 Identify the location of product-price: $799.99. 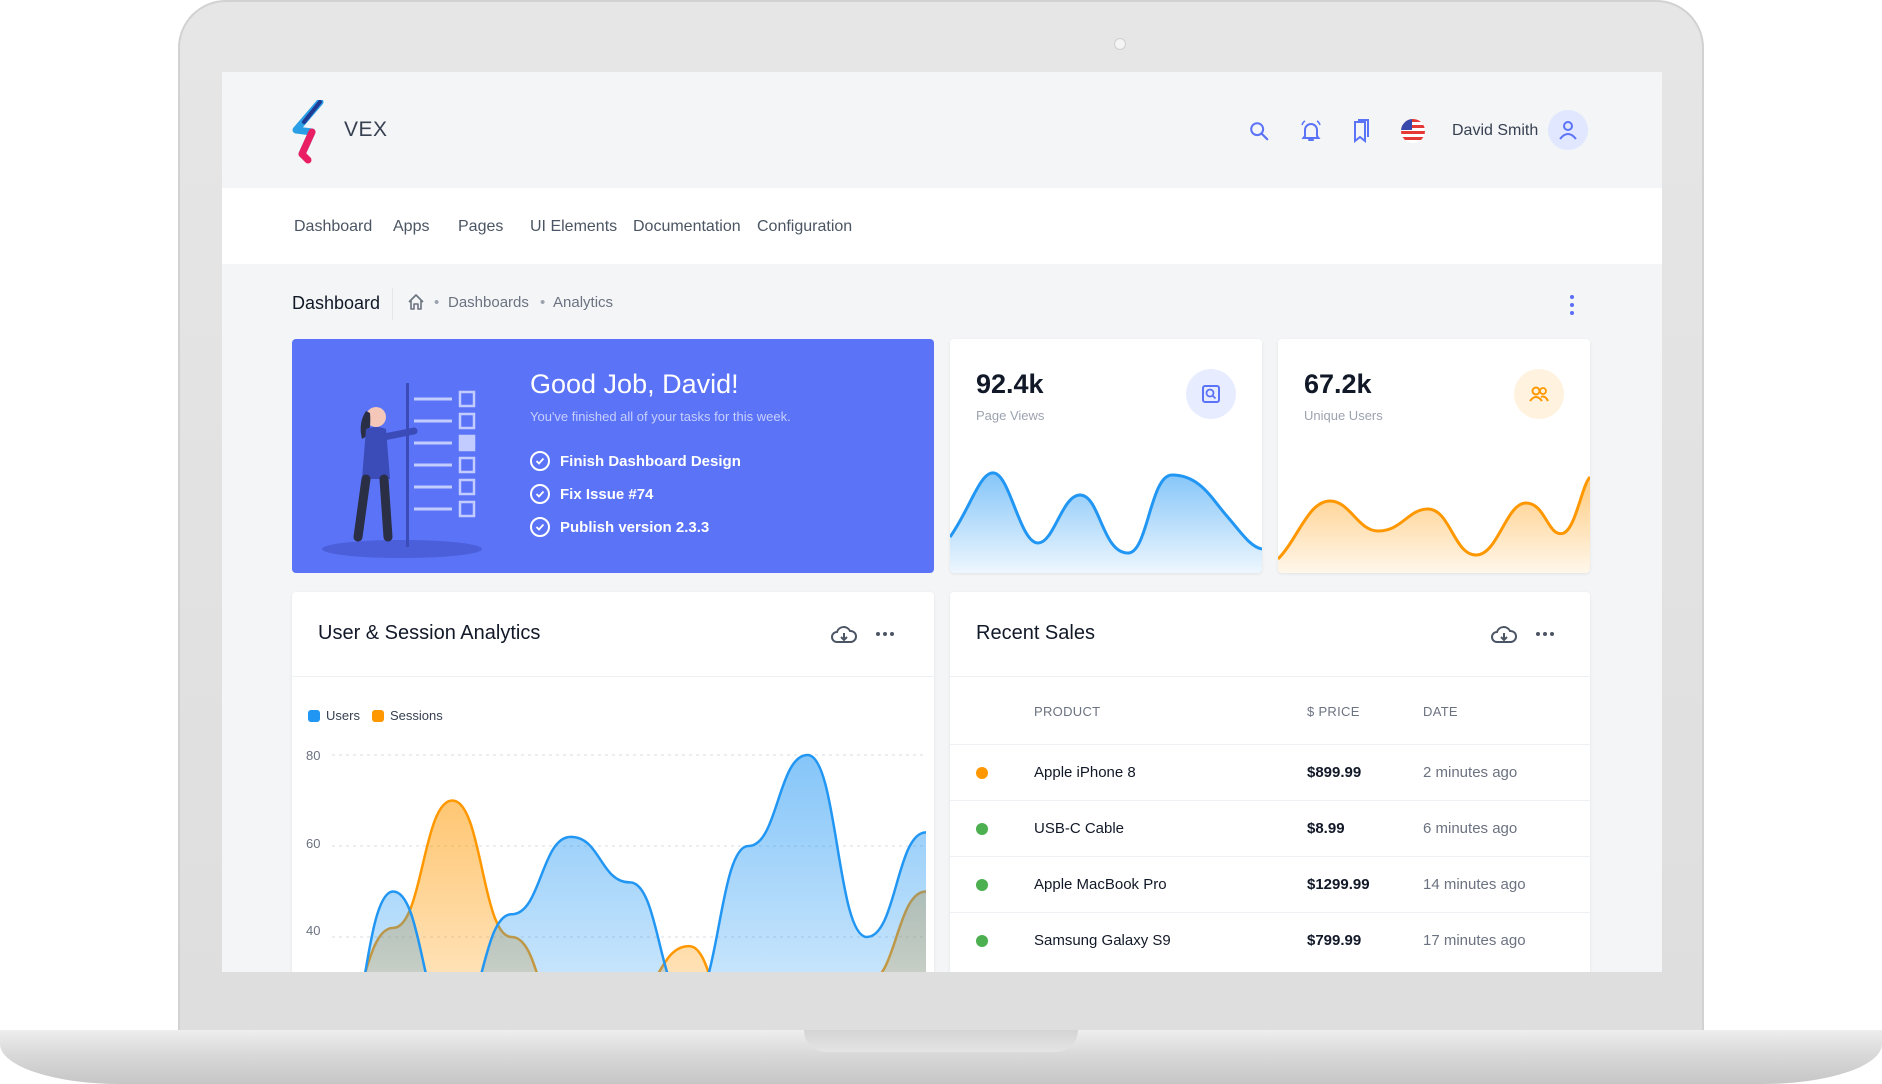
(1334, 940).